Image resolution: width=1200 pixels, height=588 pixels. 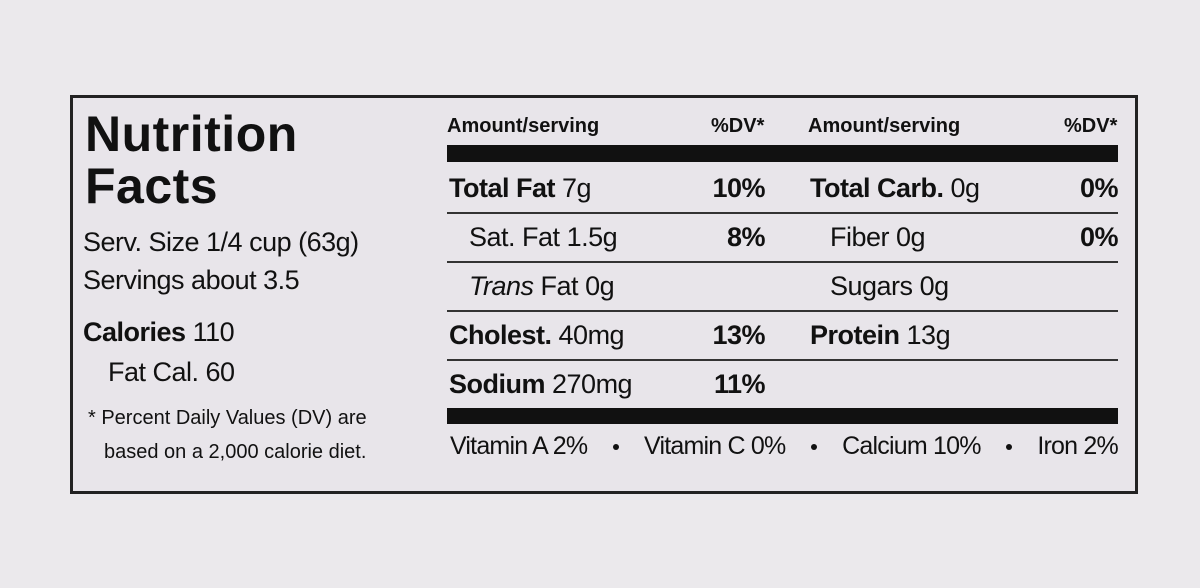 I want to click on daily-value: 13%, so click(x=738, y=334).